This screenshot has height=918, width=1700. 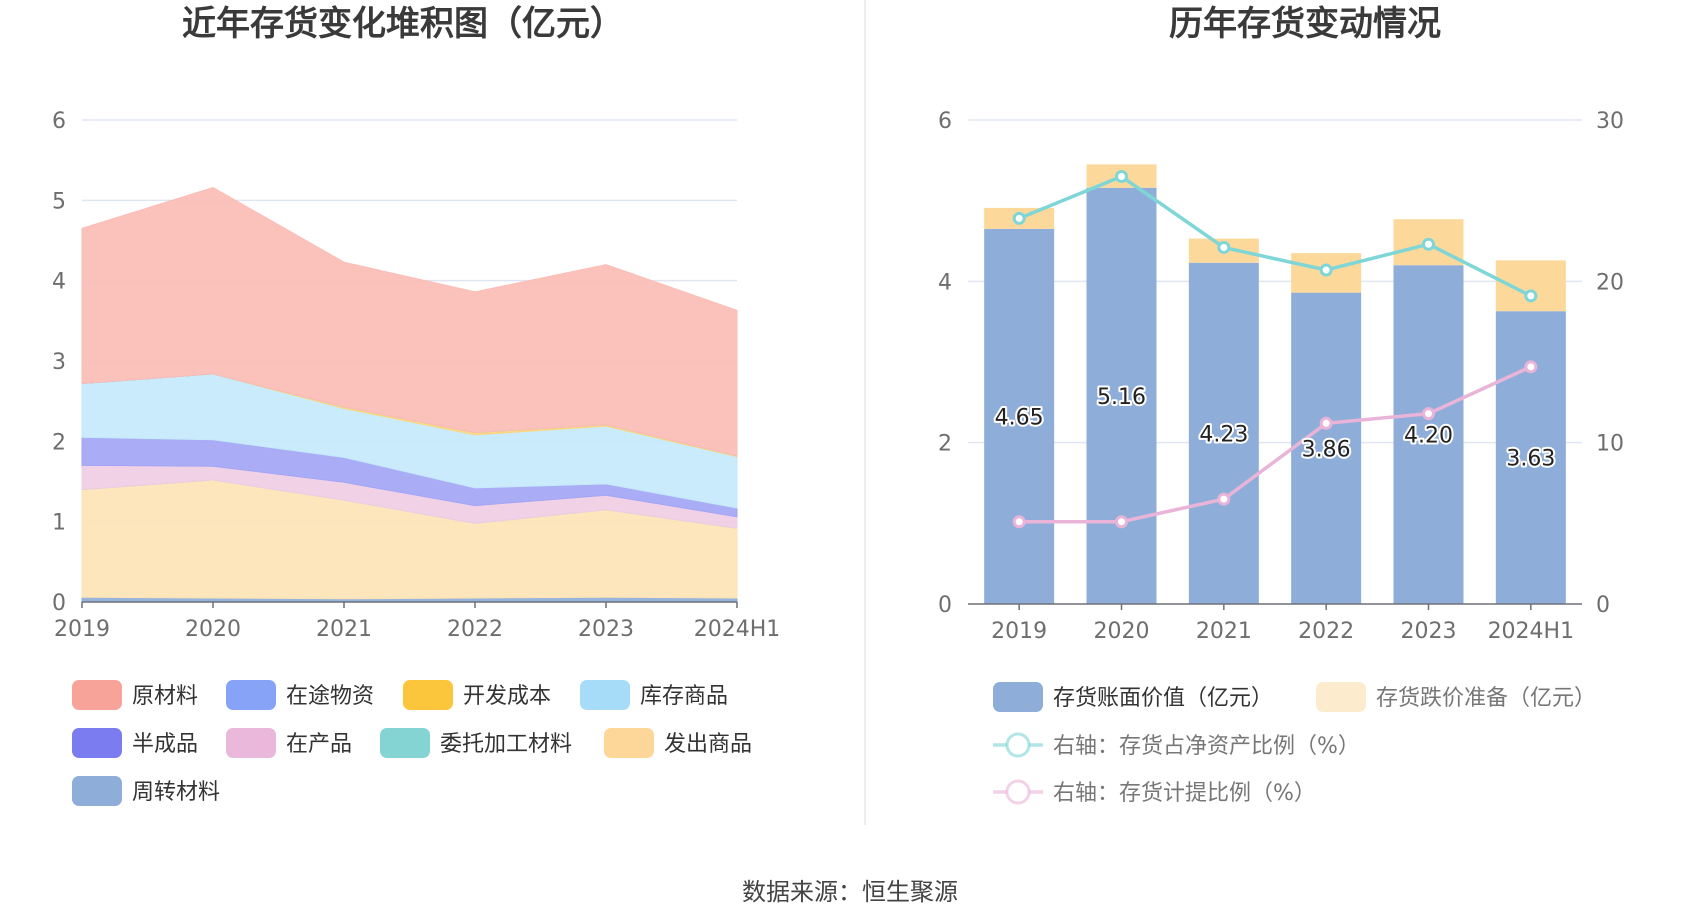 What do you see at coordinates (850, 892) in the screenshot?
I see `data-source-footer: 数据来源：恒生聚源` at bounding box center [850, 892].